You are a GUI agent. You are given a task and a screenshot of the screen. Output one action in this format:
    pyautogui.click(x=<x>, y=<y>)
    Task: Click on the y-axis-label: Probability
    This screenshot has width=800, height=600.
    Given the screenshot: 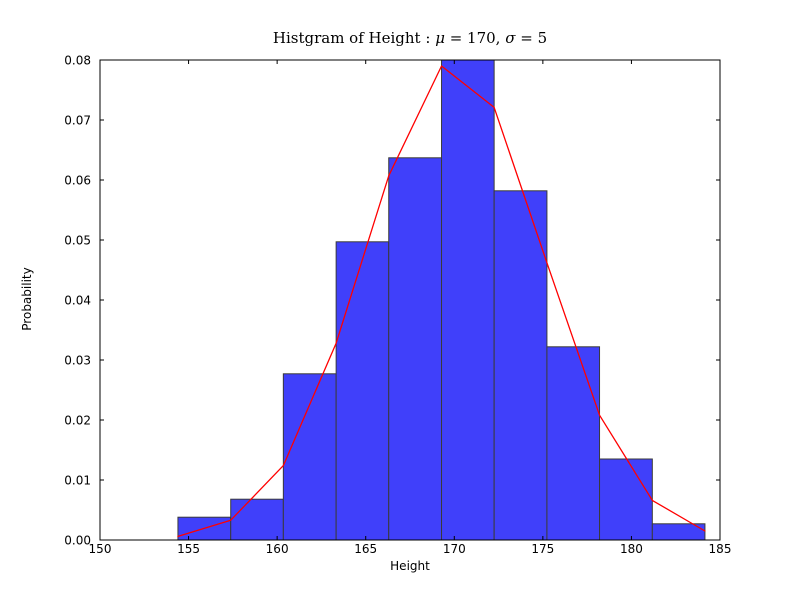 What is the action you would take?
    pyautogui.click(x=27, y=299)
    